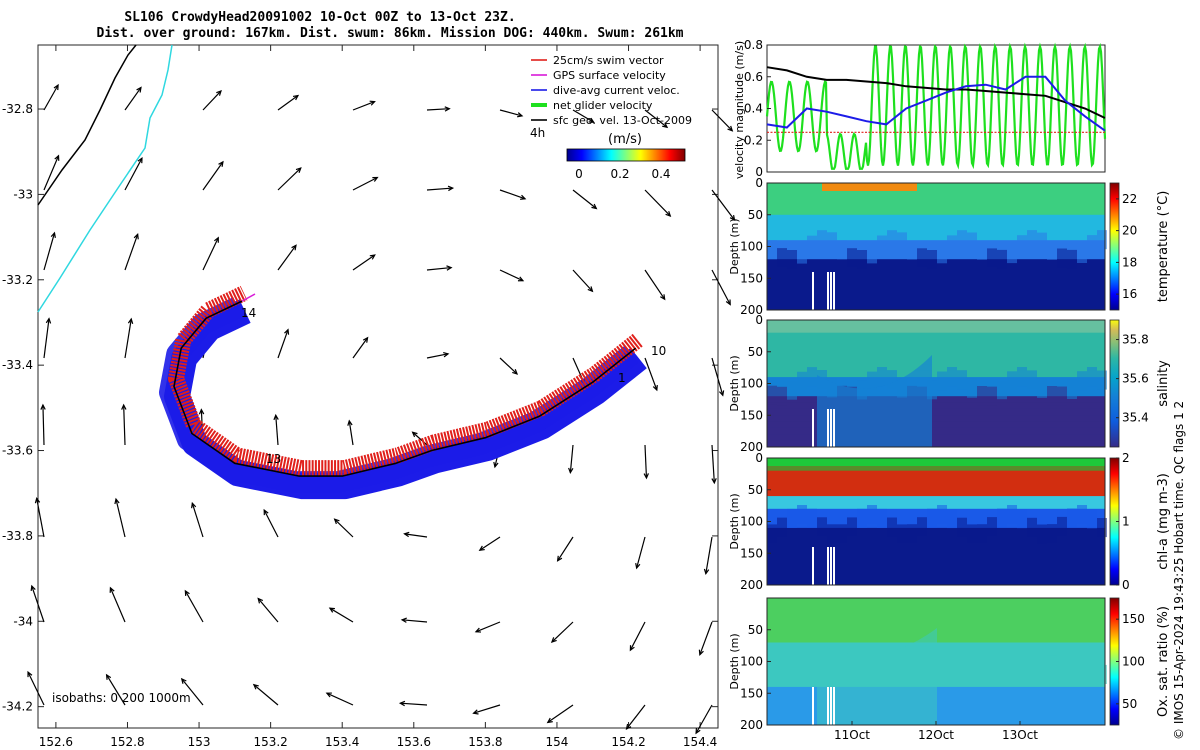 This screenshot has width=1200, height=750. Describe the element at coordinates (485, 742) in the screenshot. I see `map-x-tick-label: 153.8` at that location.